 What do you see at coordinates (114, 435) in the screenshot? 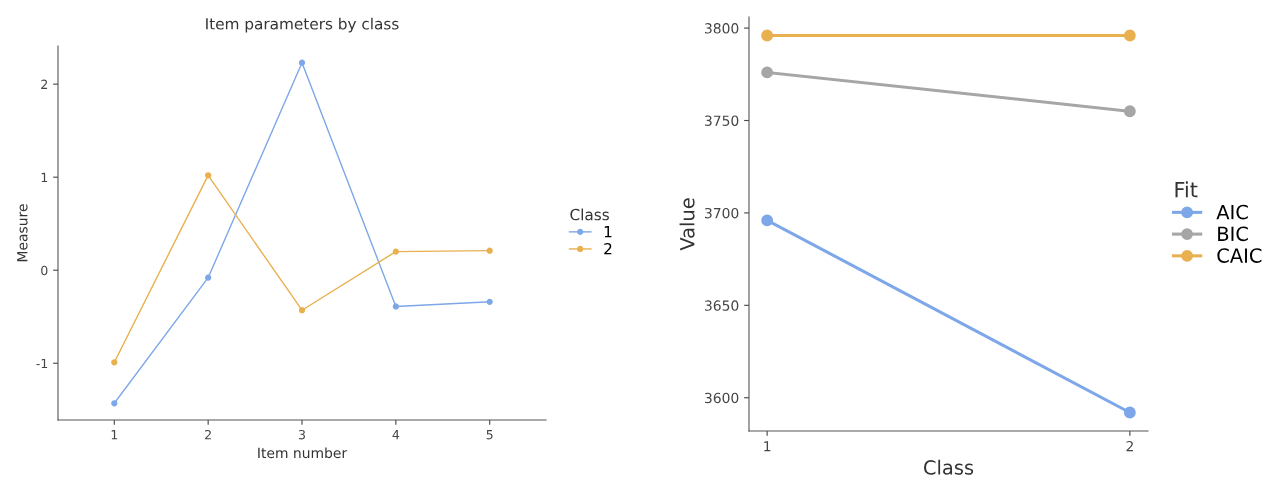
I see `x-tick-label: 1` at bounding box center [114, 435].